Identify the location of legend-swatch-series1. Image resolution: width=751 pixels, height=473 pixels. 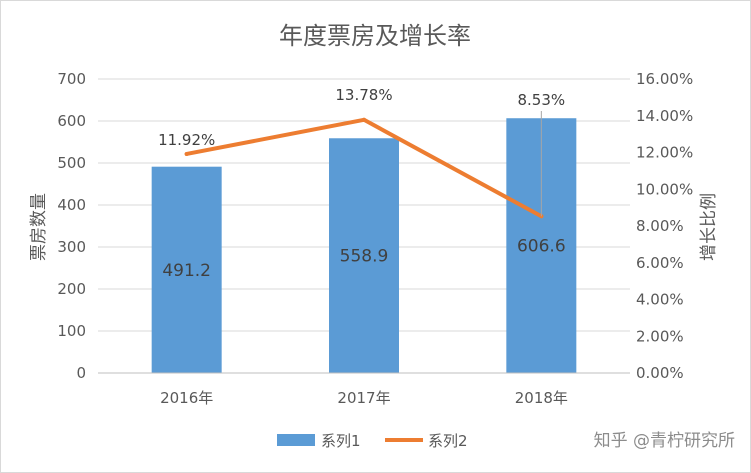
(296, 440).